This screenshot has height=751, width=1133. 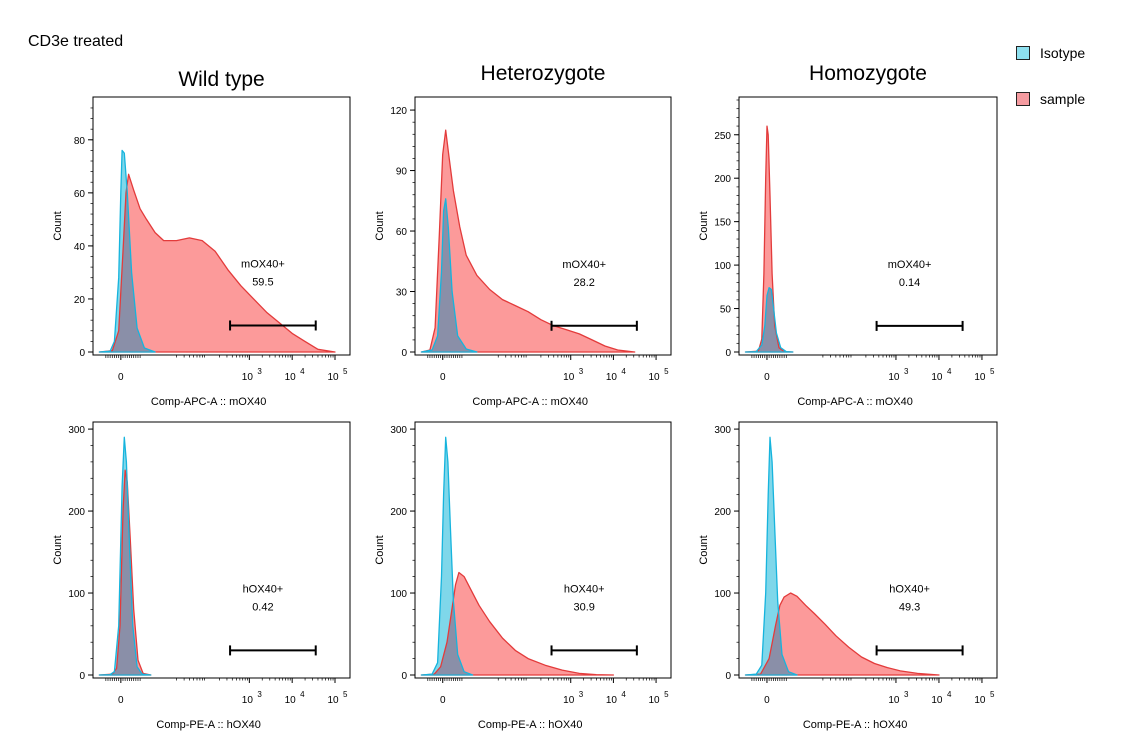 What do you see at coordinates (76, 41) in the screenshot?
I see `figure-title: CD3e treated` at bounding box center [76, 41].